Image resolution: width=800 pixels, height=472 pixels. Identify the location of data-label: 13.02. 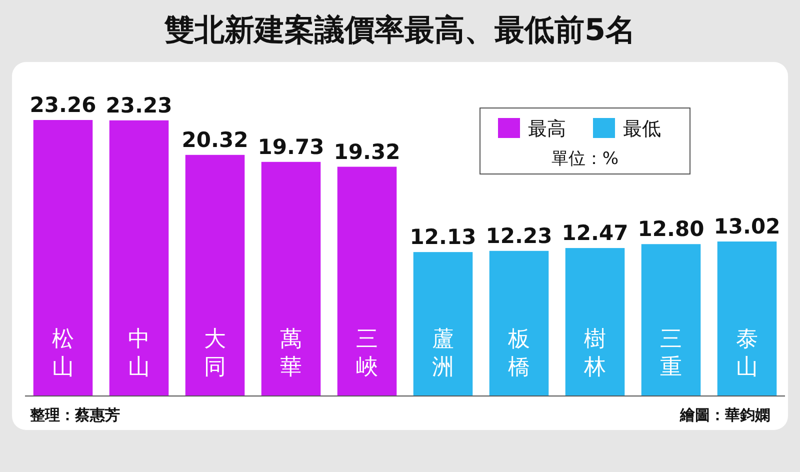
(747, 226).